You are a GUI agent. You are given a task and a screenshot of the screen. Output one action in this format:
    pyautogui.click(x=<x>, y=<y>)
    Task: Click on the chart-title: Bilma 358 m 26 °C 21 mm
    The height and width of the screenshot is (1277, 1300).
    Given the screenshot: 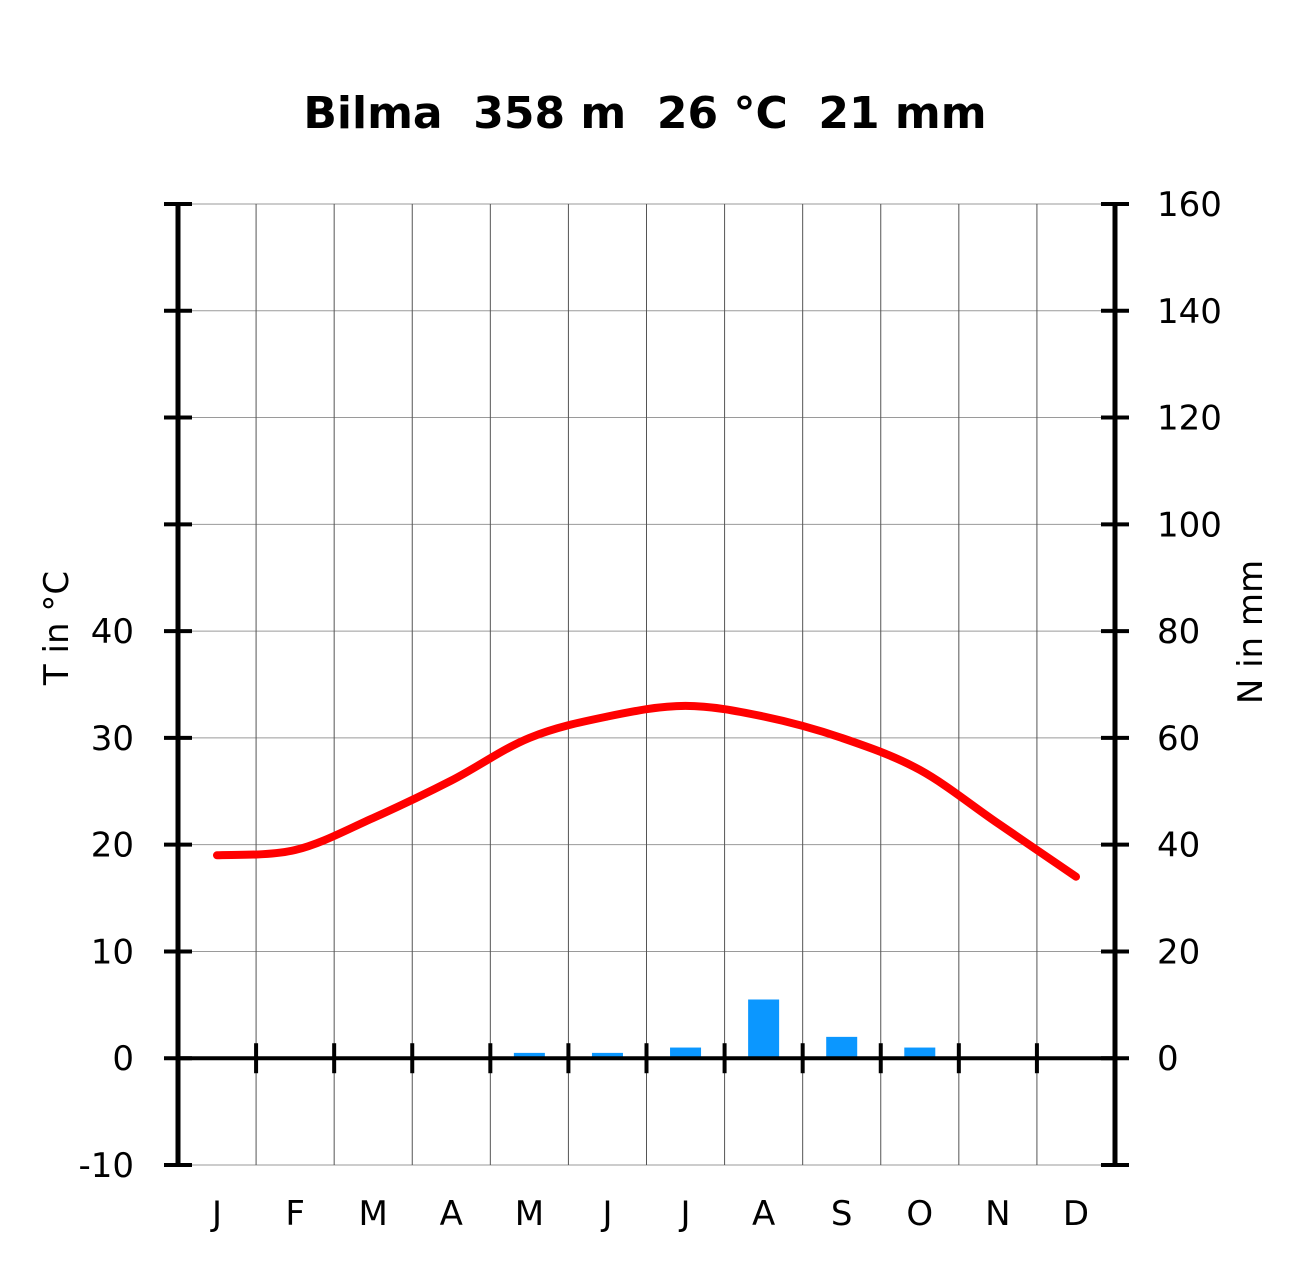 What is the action you would take?
    pyautogui.click(x=645, y=113)
    